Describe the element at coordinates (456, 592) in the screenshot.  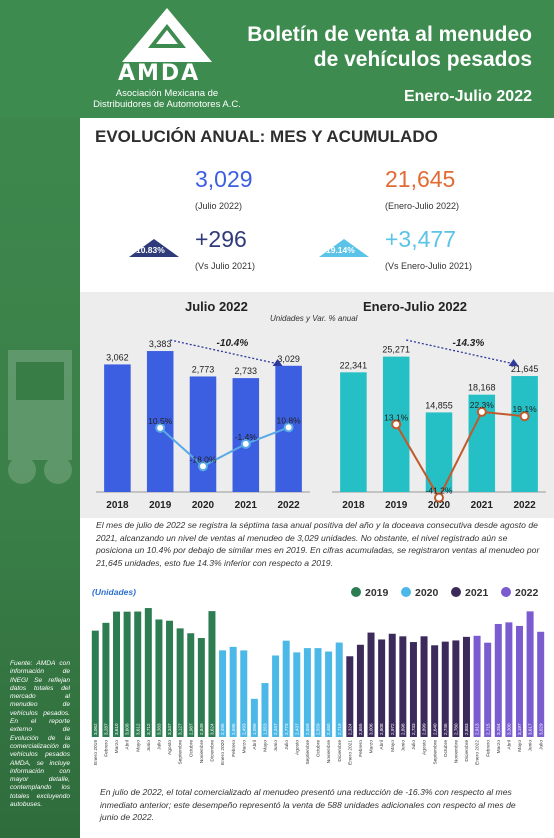
I see `legend-marker-2021` at that location.